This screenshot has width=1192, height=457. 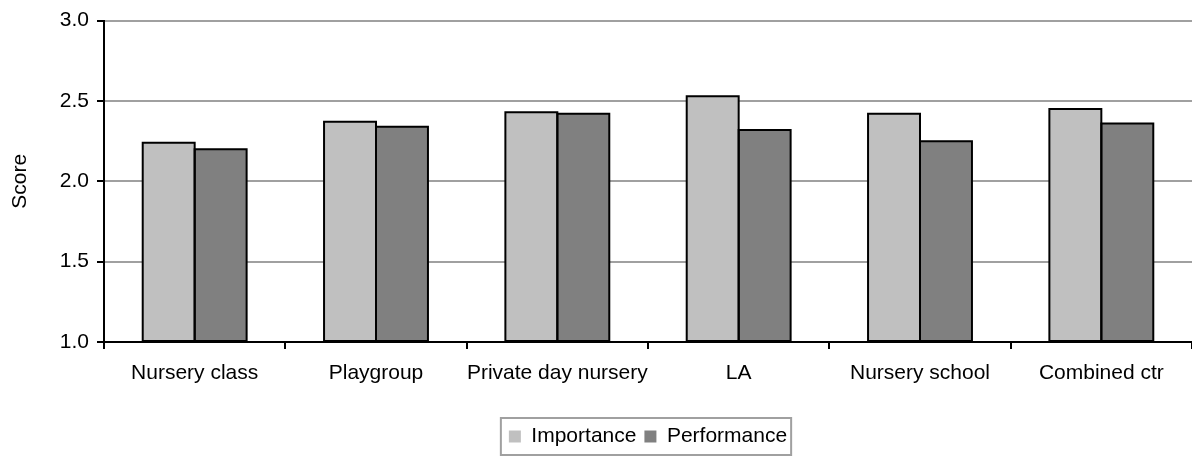 I want to click on x-tick-label: Combined ctr, so click(x=1101, y=372).